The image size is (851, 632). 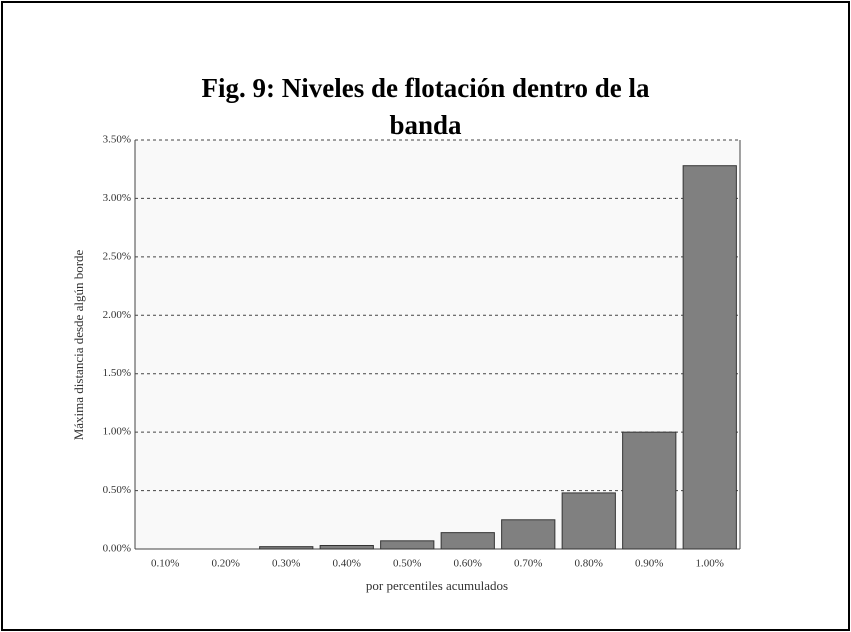 What do you see at coordinates (117, 432) in the screenshot?
I see `y-tick-label: 1.00%` at bounding box center [117, 432].